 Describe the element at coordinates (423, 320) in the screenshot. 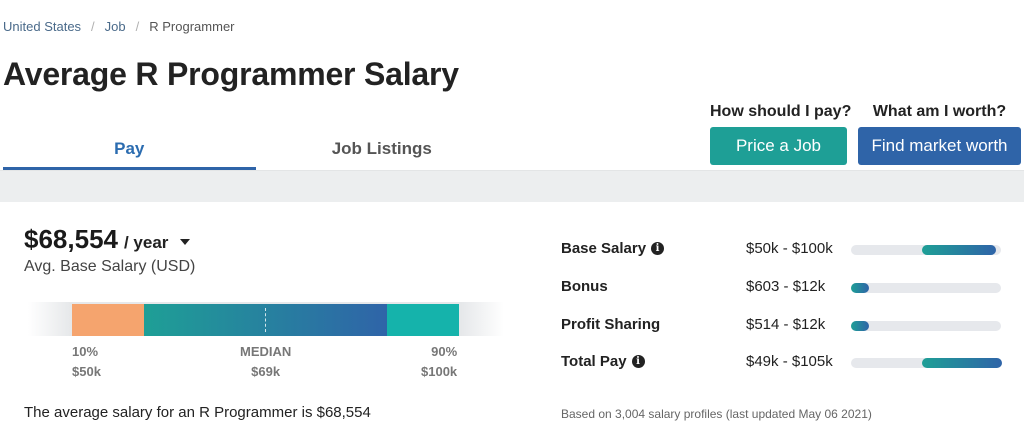

I see `range-segment-high` at that location.